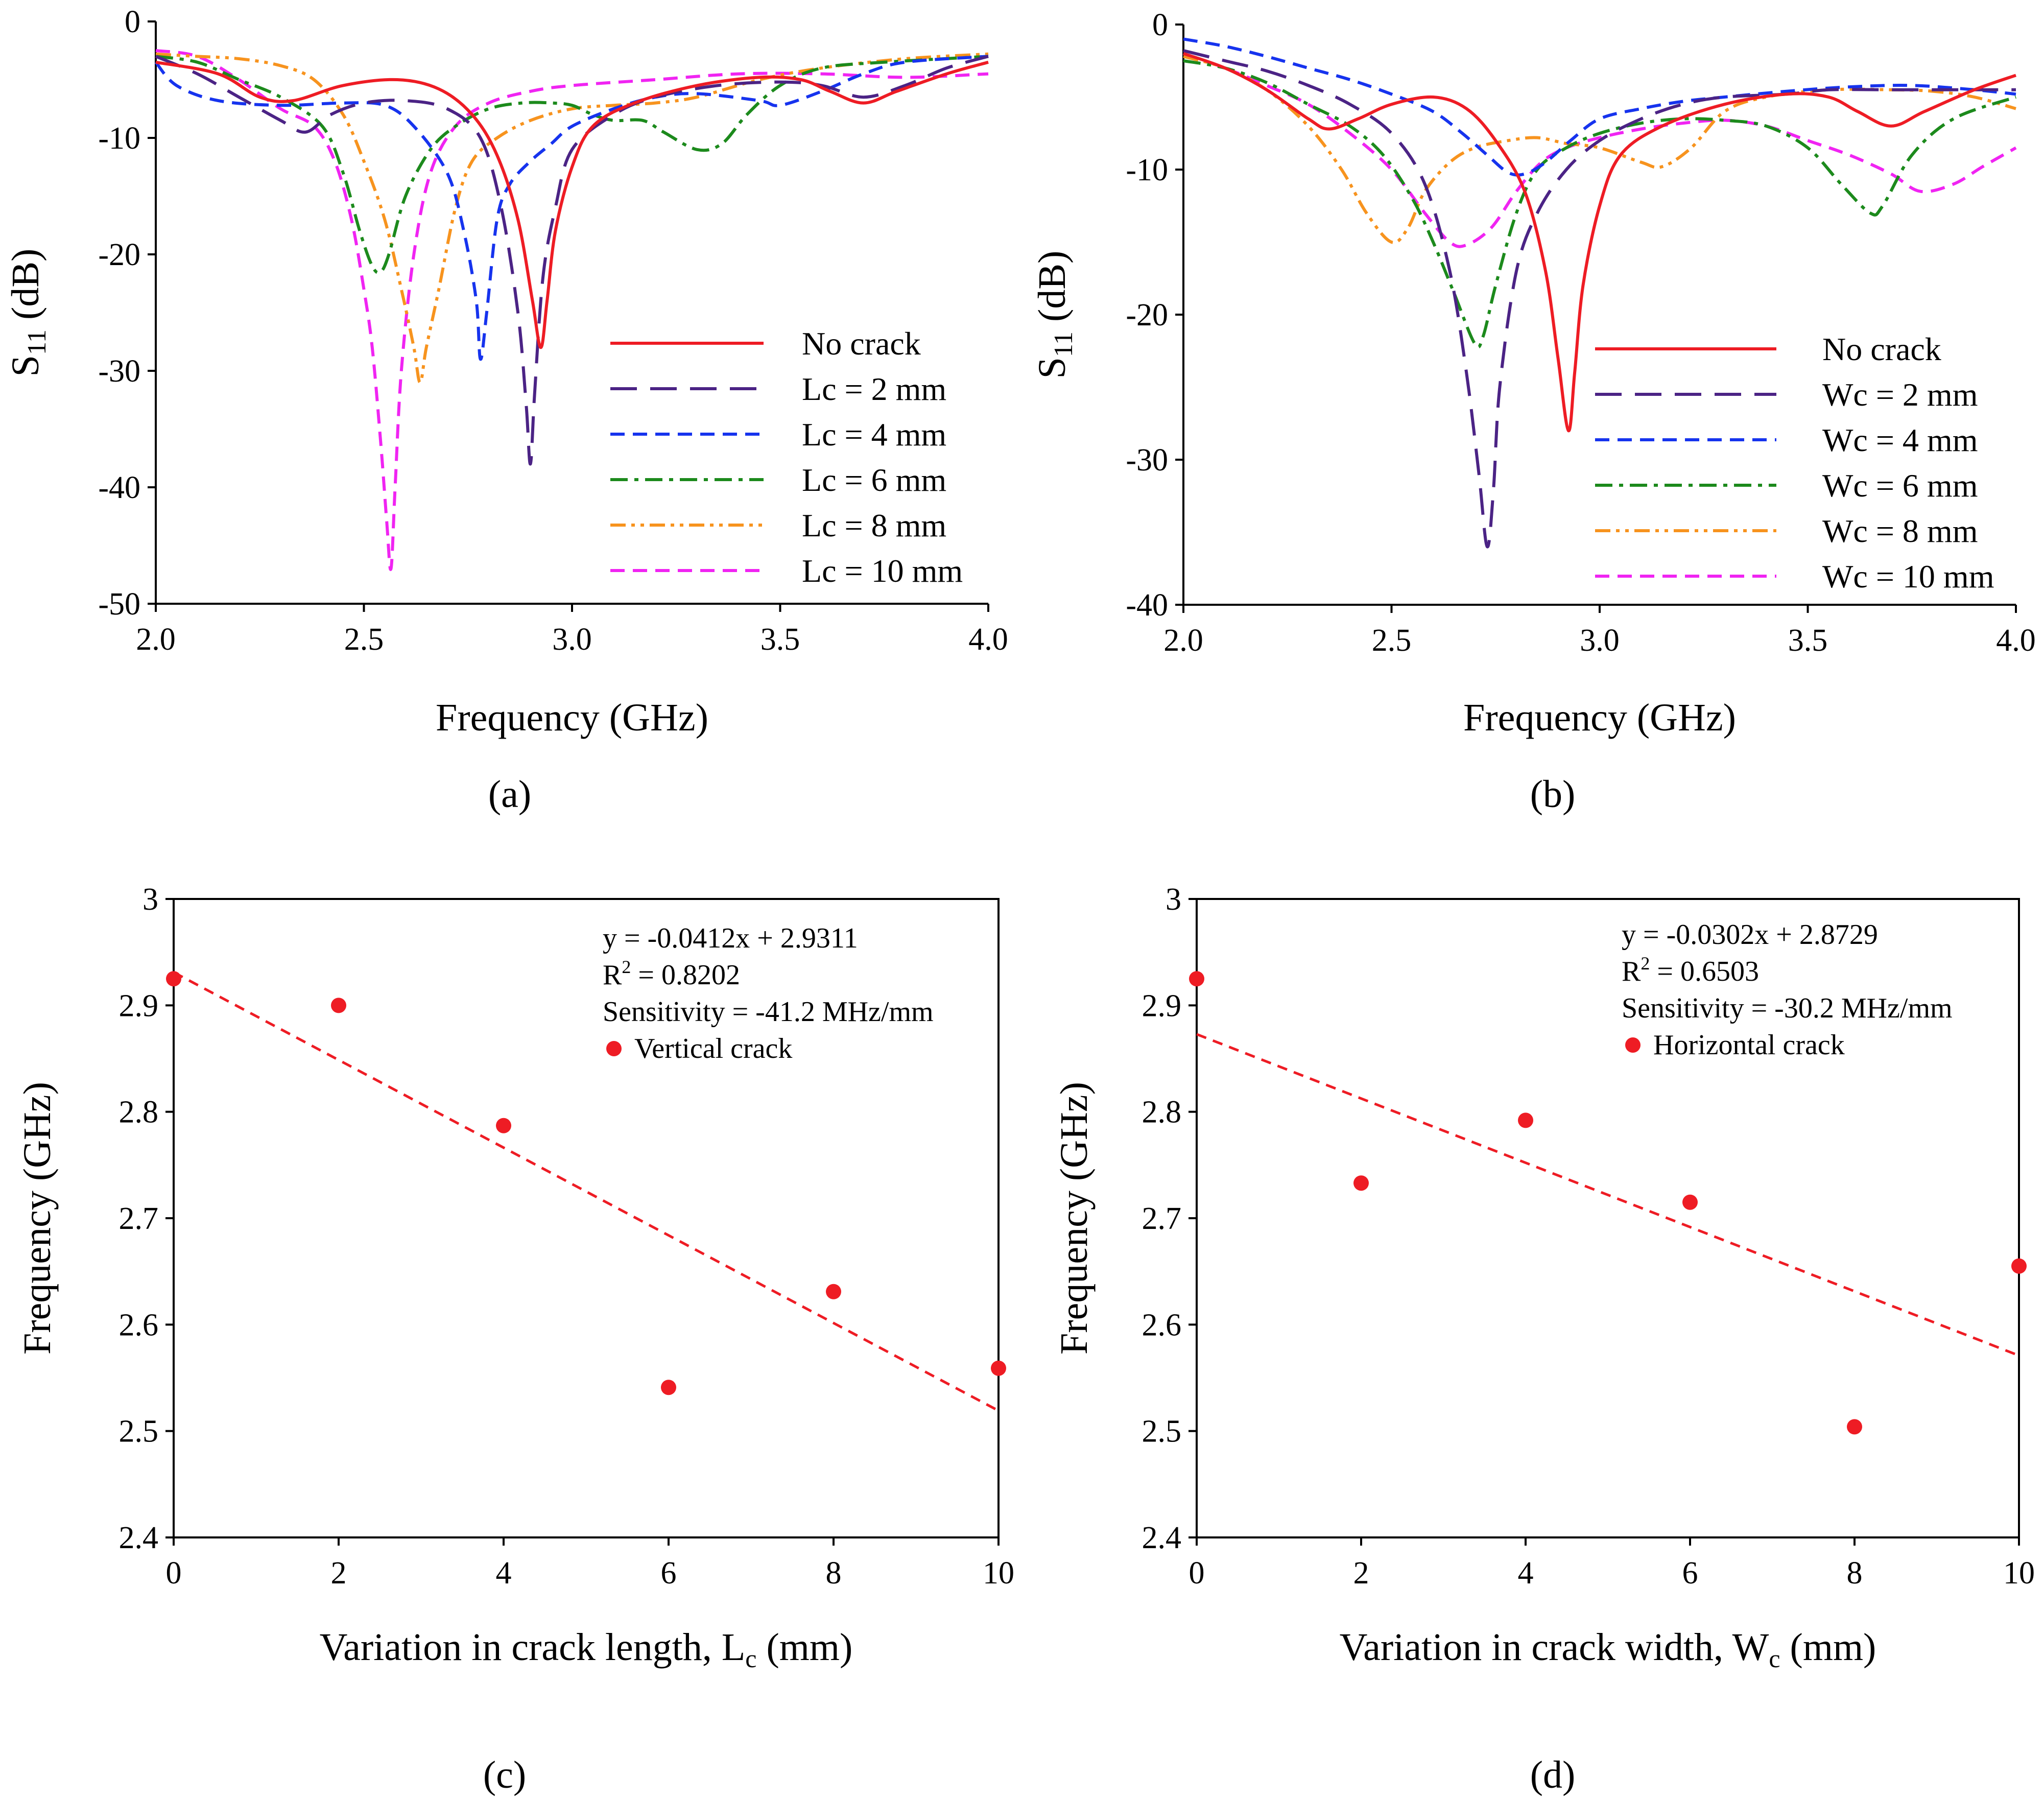 Image resolution: width=2044 pixels, height=1801 pixels. What do you see at coordinates (1774, 1658) in the screenshot?
I see `x-axis-title-subscript: c` at bounding box center [1774, 1658].